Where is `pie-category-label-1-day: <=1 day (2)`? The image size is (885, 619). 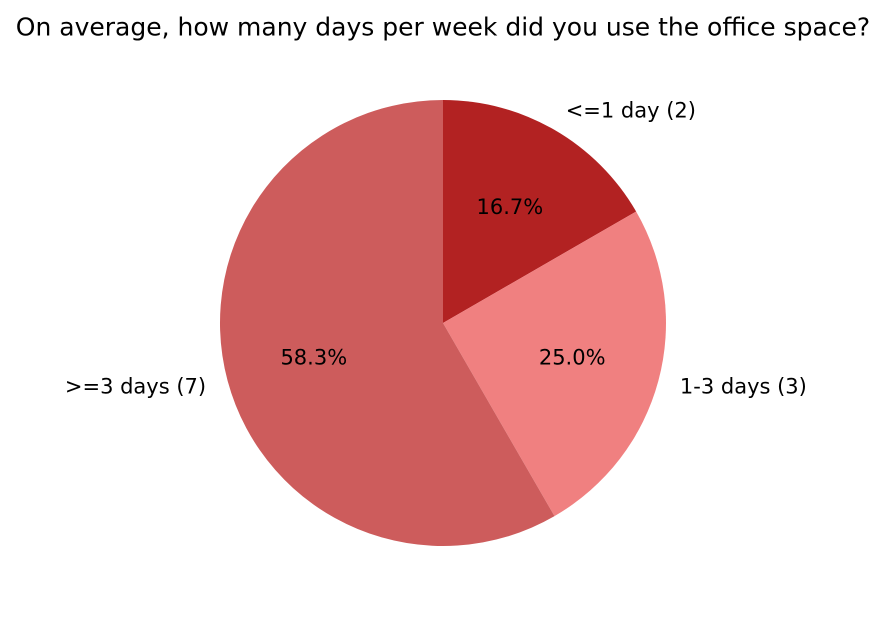
pie-category-label-1-day: <=1 day (2) is located at coordinates (631, 111).